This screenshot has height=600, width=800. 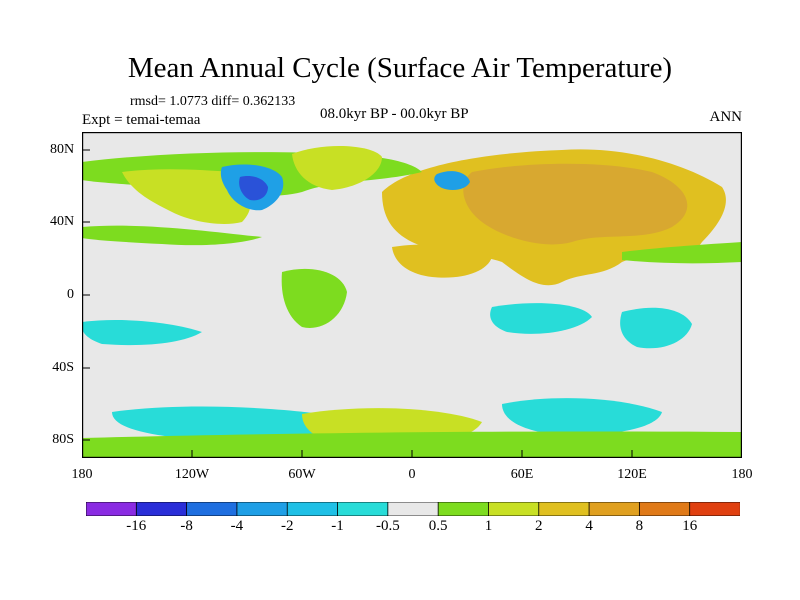 What do you see at coordinates (142, 333) in the screenshot?
I see `anomaly-region-pacific-south` at bounding box center [142, 333].